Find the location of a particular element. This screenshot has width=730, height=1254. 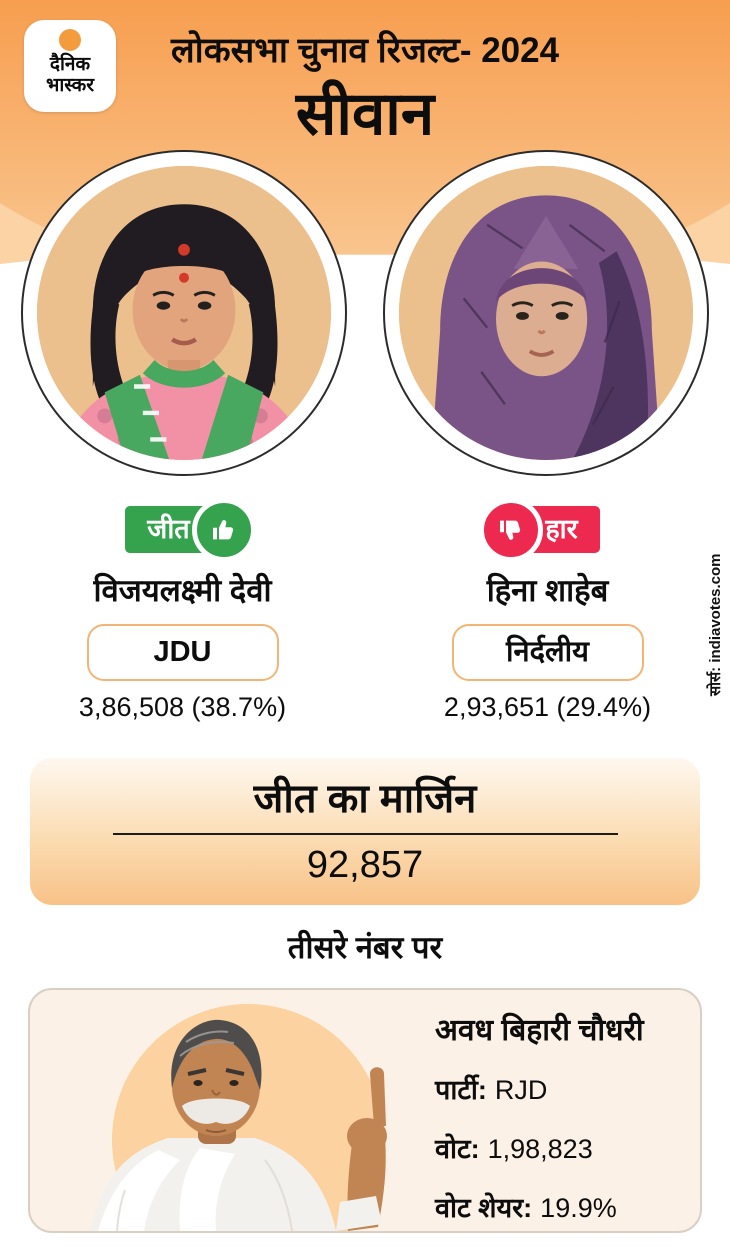

dainik-bhaskar-logo: दैनिक भास्कर is located at coordinates (70, 66).